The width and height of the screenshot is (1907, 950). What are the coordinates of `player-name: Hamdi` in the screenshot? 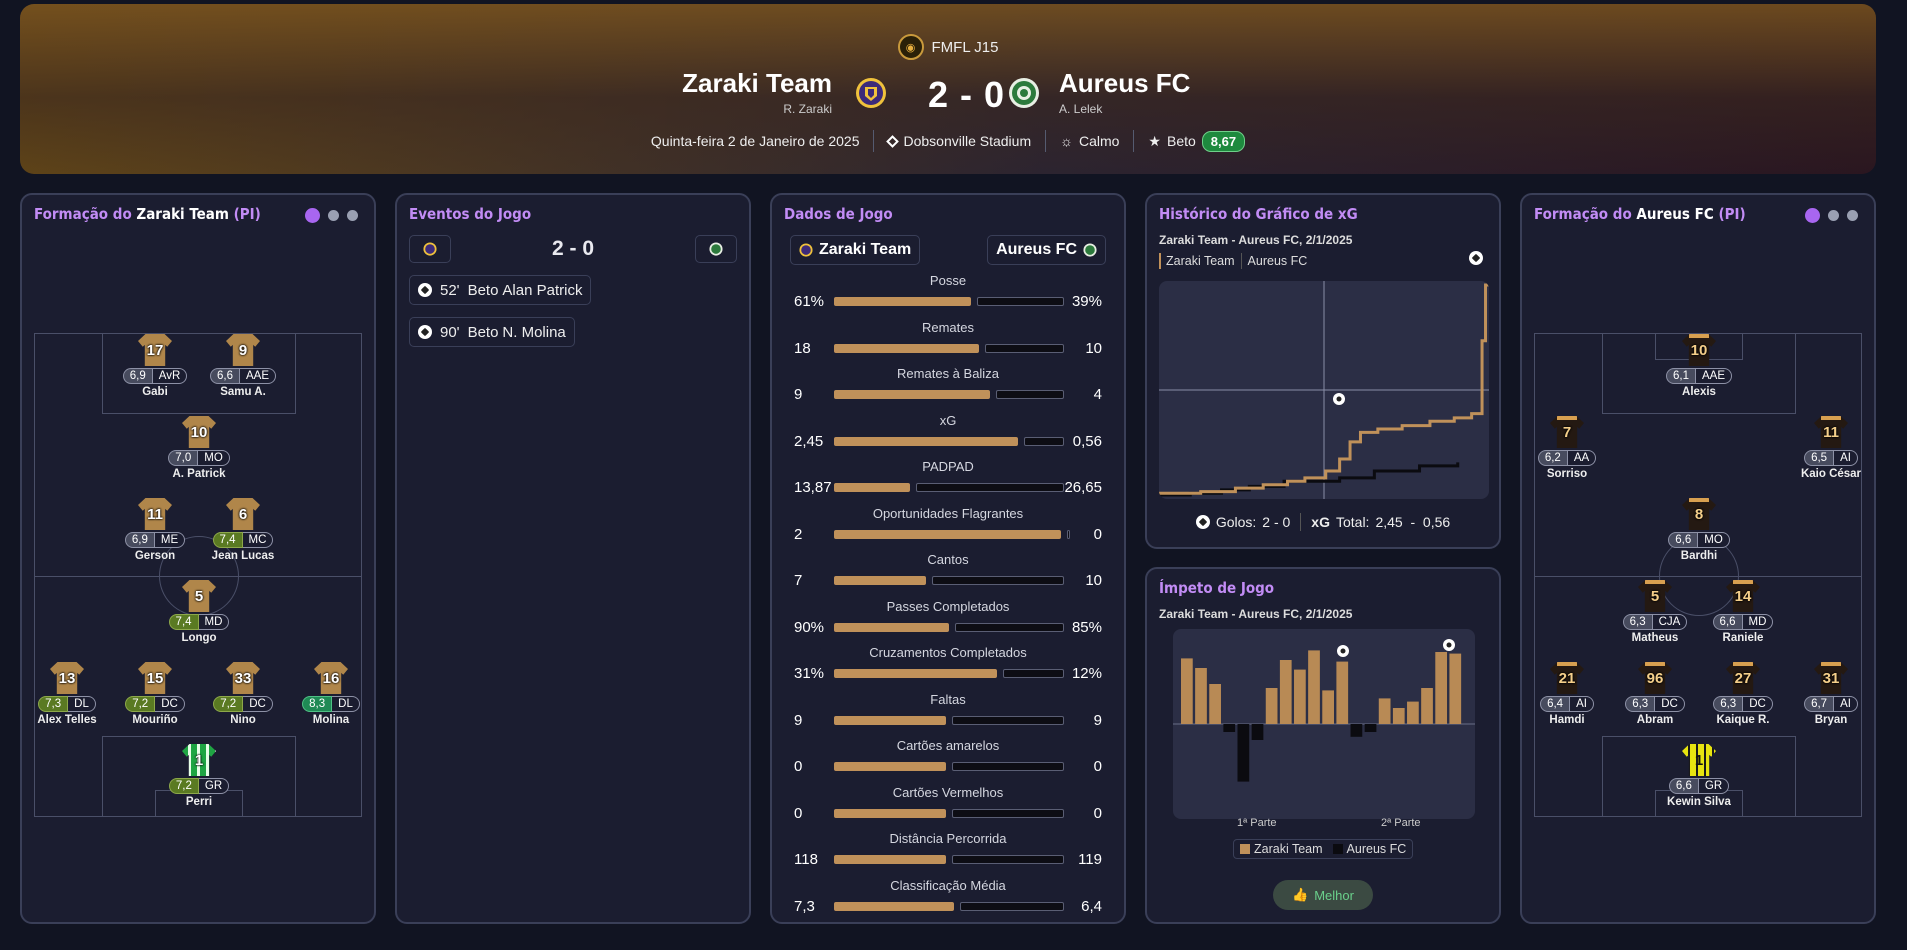 It's located at (1567, 720).